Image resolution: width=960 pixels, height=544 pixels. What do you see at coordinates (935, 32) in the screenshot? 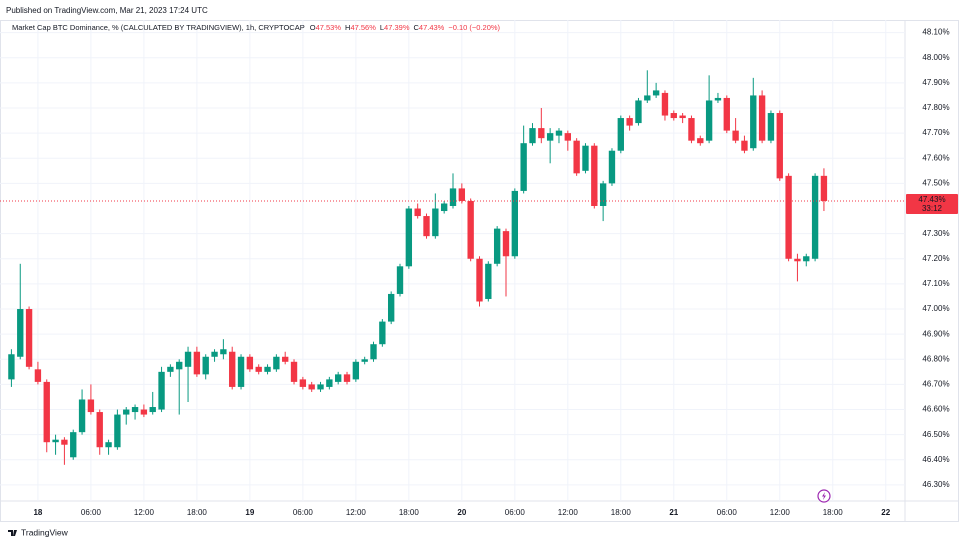
I see `y-tick-label: 48.10%` at bounding box center [935, 32].